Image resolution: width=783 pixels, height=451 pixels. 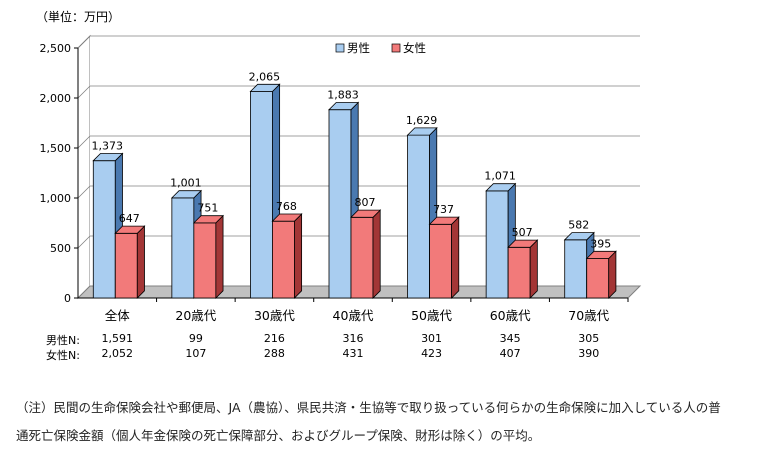 What do you see at coordinates (195, 315) in the screenshot?
I see `category-label: 20歳代` at bounding box center [195, 315].